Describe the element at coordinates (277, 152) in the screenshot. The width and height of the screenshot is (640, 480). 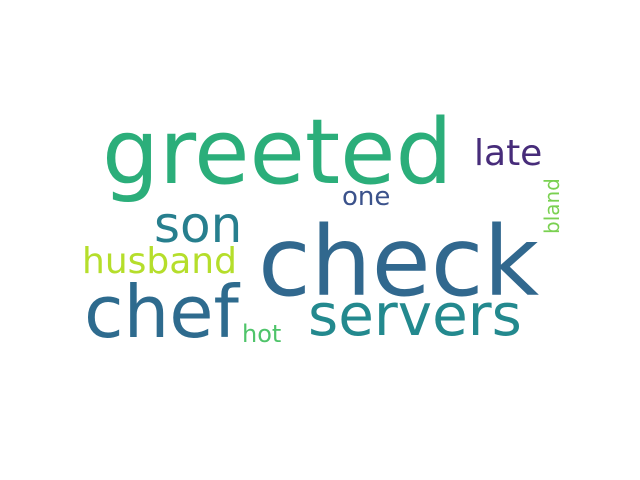
I see `word-greeted: greeted` at that location.